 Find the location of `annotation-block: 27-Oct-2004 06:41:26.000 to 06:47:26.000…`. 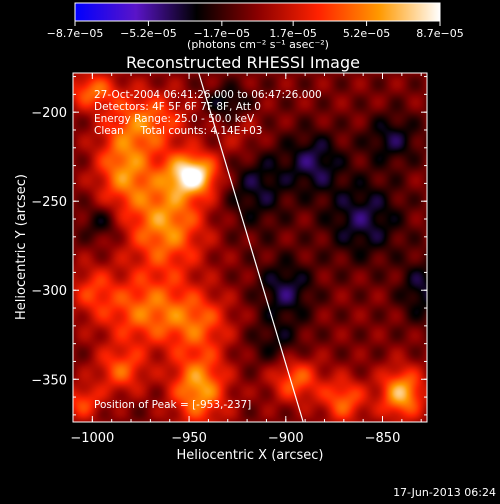

annotation-block: 27-Oct-2004 06:41:26.000 to 06:47:26.000… is located at coordinates (208, 113).